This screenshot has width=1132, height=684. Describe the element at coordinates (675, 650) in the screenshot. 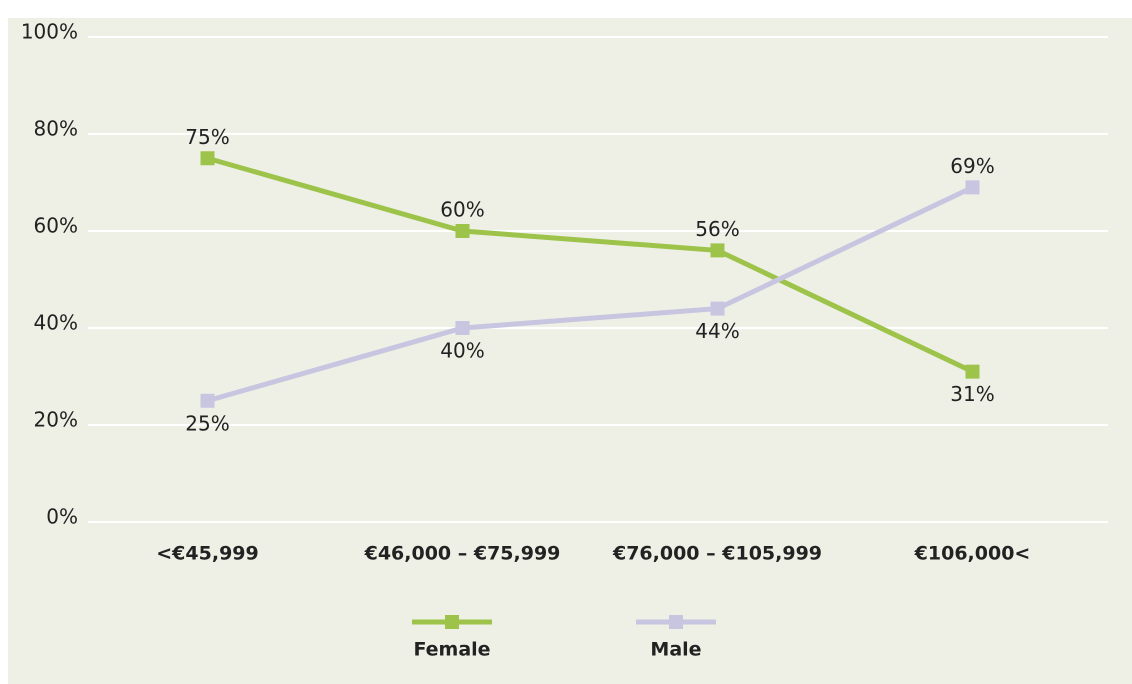

I see `legend-label: Male` at that location.